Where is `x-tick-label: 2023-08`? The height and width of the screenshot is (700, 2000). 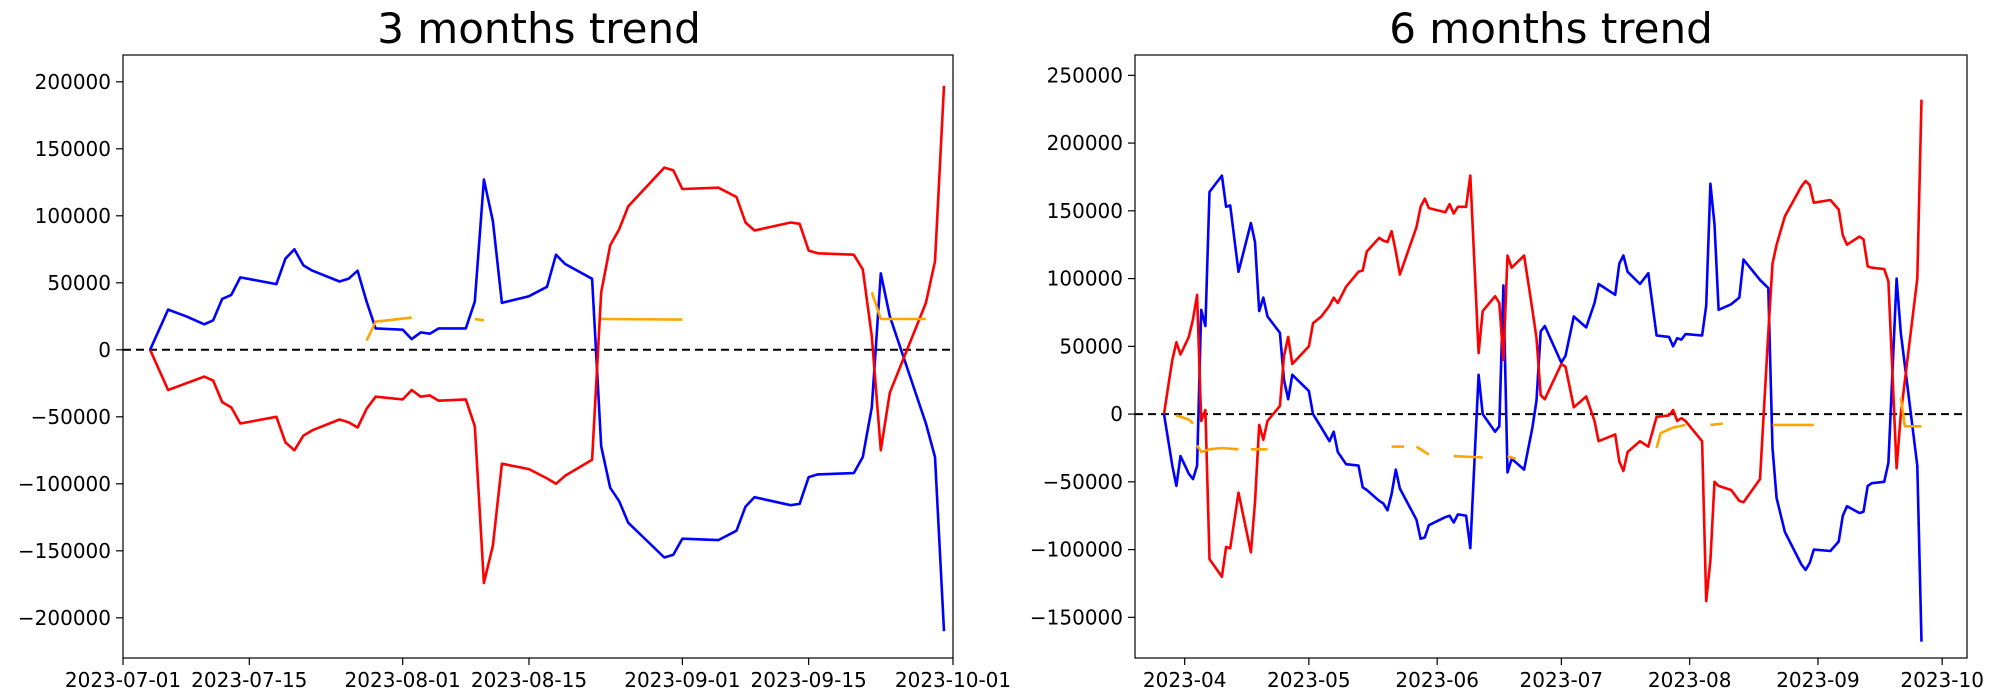 x-tick-label: 2023-08 is located at coordinates (1690, 680).